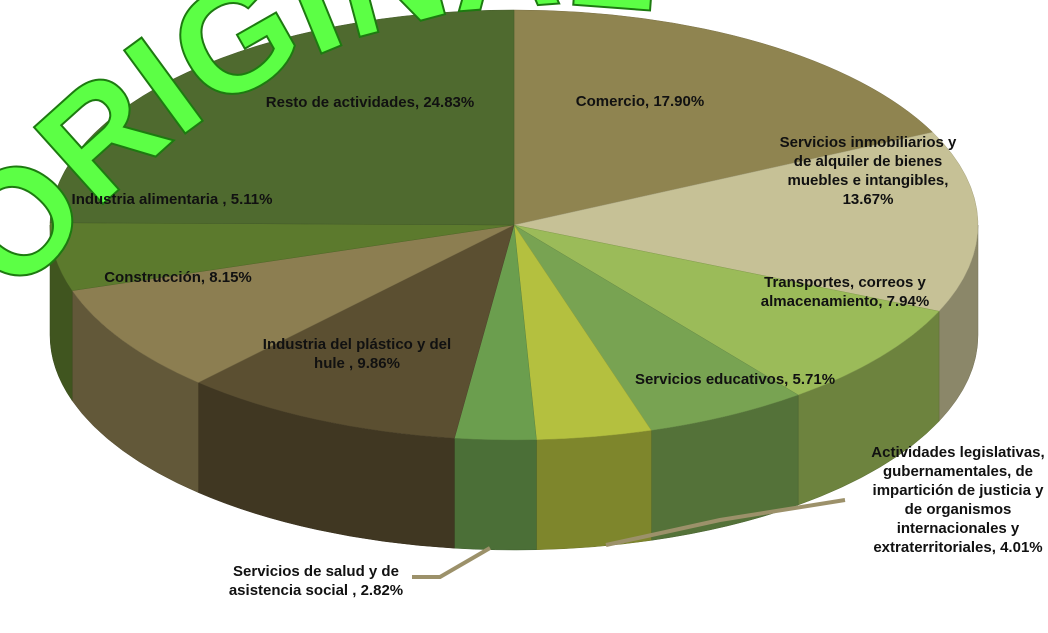 Image resolution: width=1048 pixels, height=633 pixels. I want to click on category-label: Industria del plástico y del hule ,, so click(357, 354).